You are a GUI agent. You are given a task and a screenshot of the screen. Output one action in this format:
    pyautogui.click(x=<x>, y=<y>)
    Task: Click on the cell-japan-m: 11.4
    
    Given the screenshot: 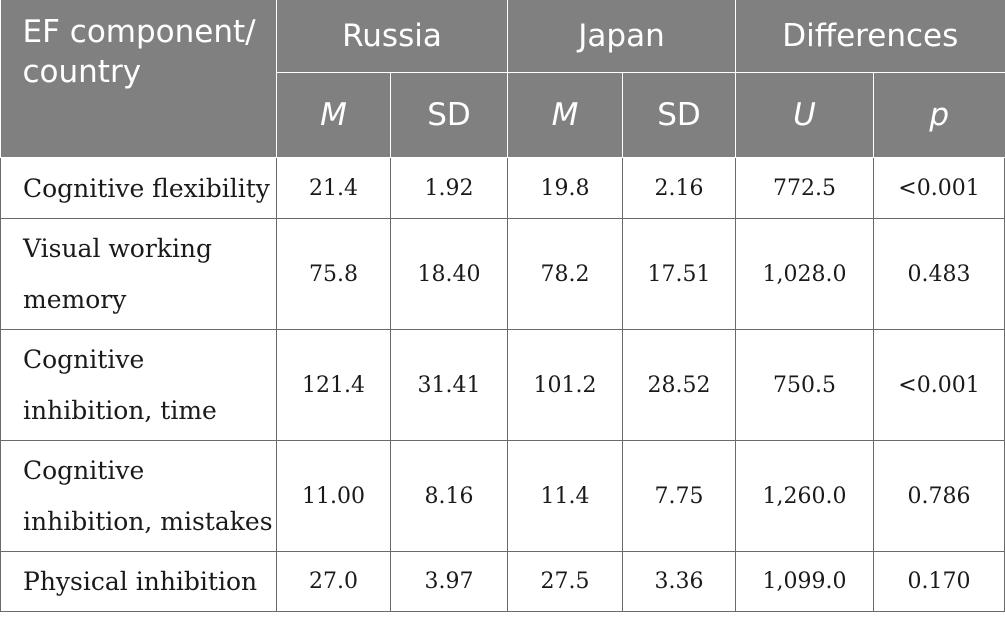 What is the action you would take?
    pyautogui.click(x=565, y=496)
    